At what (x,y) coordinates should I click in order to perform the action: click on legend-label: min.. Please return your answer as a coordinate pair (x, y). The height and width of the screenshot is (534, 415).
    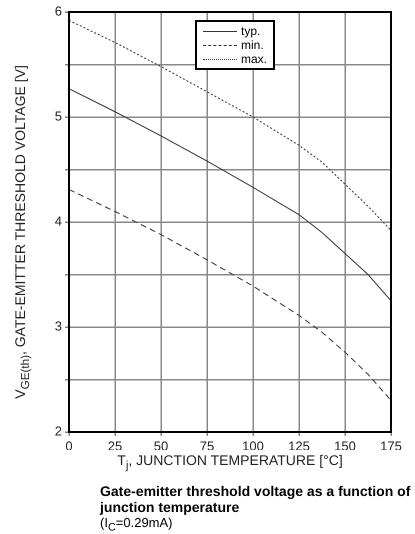
    Looking at the image, I should click on (252, 45).